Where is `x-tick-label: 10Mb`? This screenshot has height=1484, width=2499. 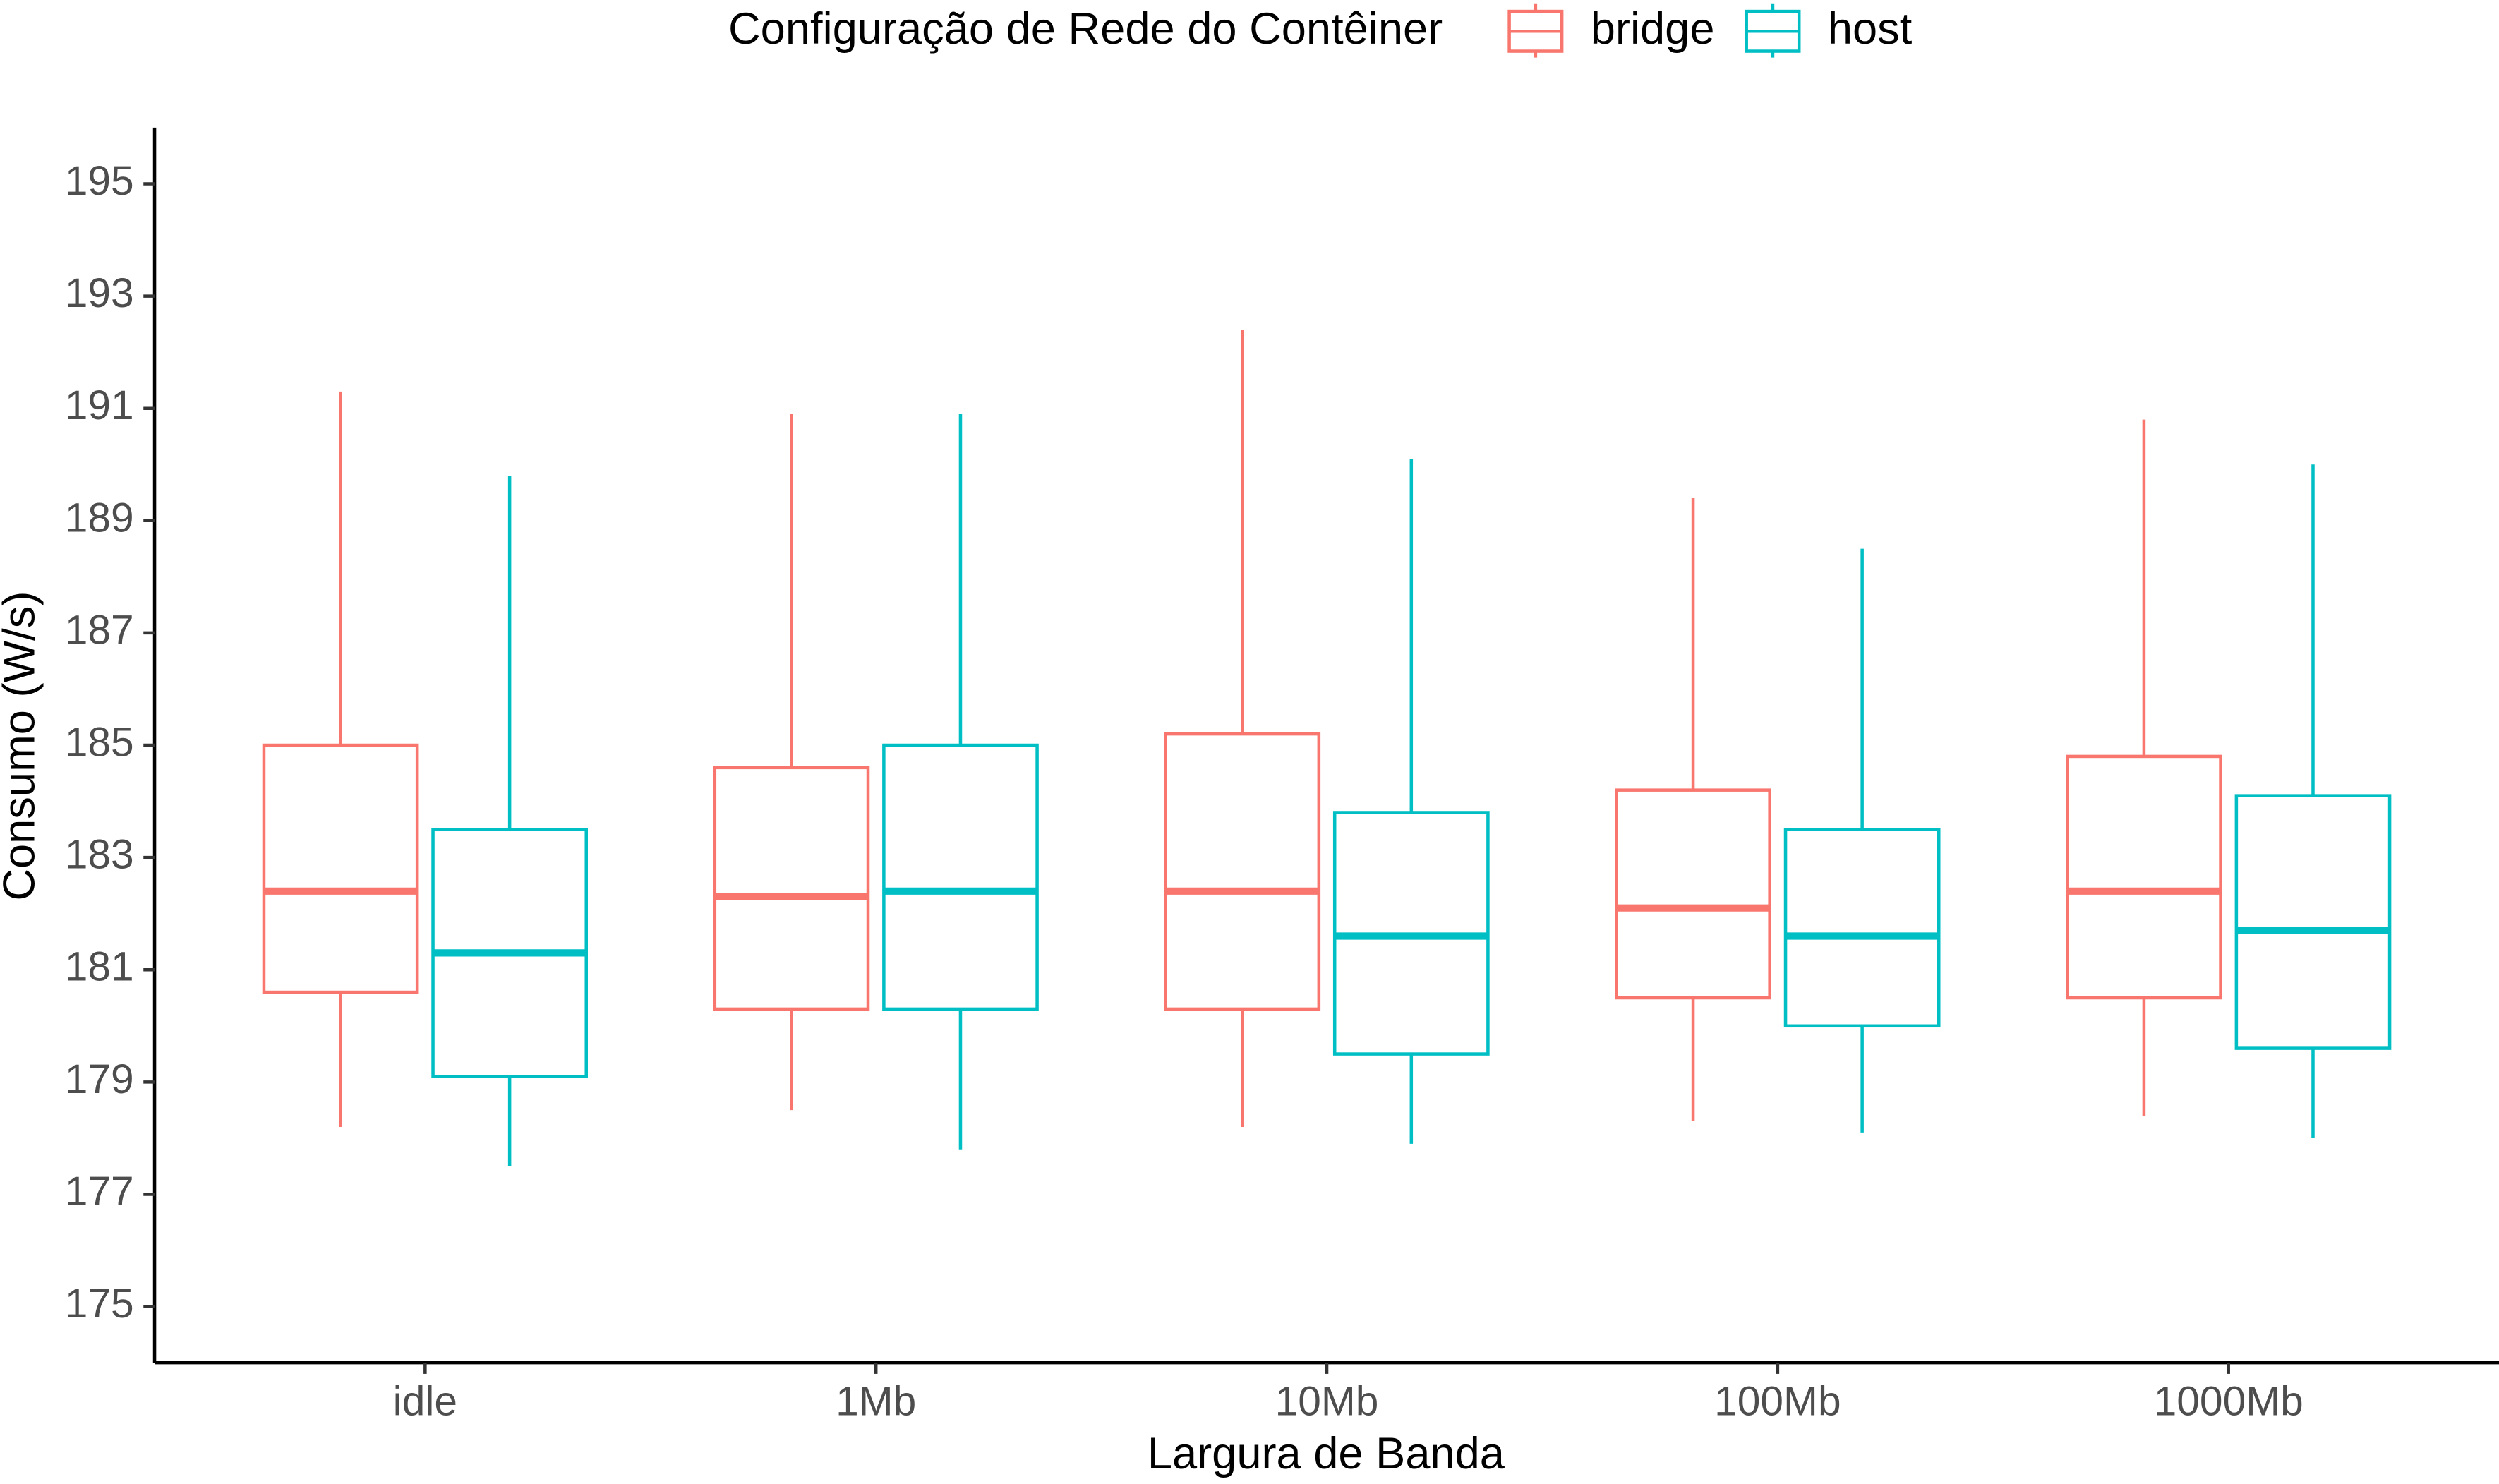 x-tick-label: 10Mb is located at coordinates (1327, 1401).